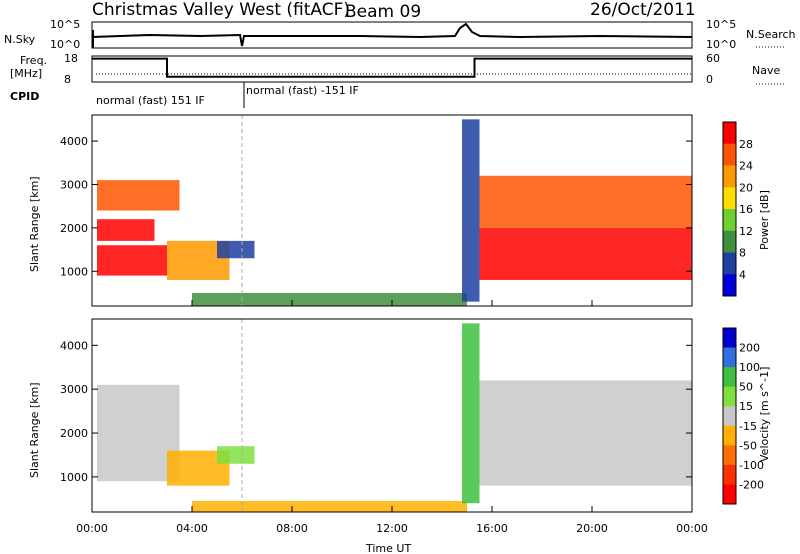 The width and height of the screenshot is (800, 554). What do you see at coordinates (746, 144) in the screenshot?
I see `colorbar-tick-label: 28` at bounding box center [746, 144].